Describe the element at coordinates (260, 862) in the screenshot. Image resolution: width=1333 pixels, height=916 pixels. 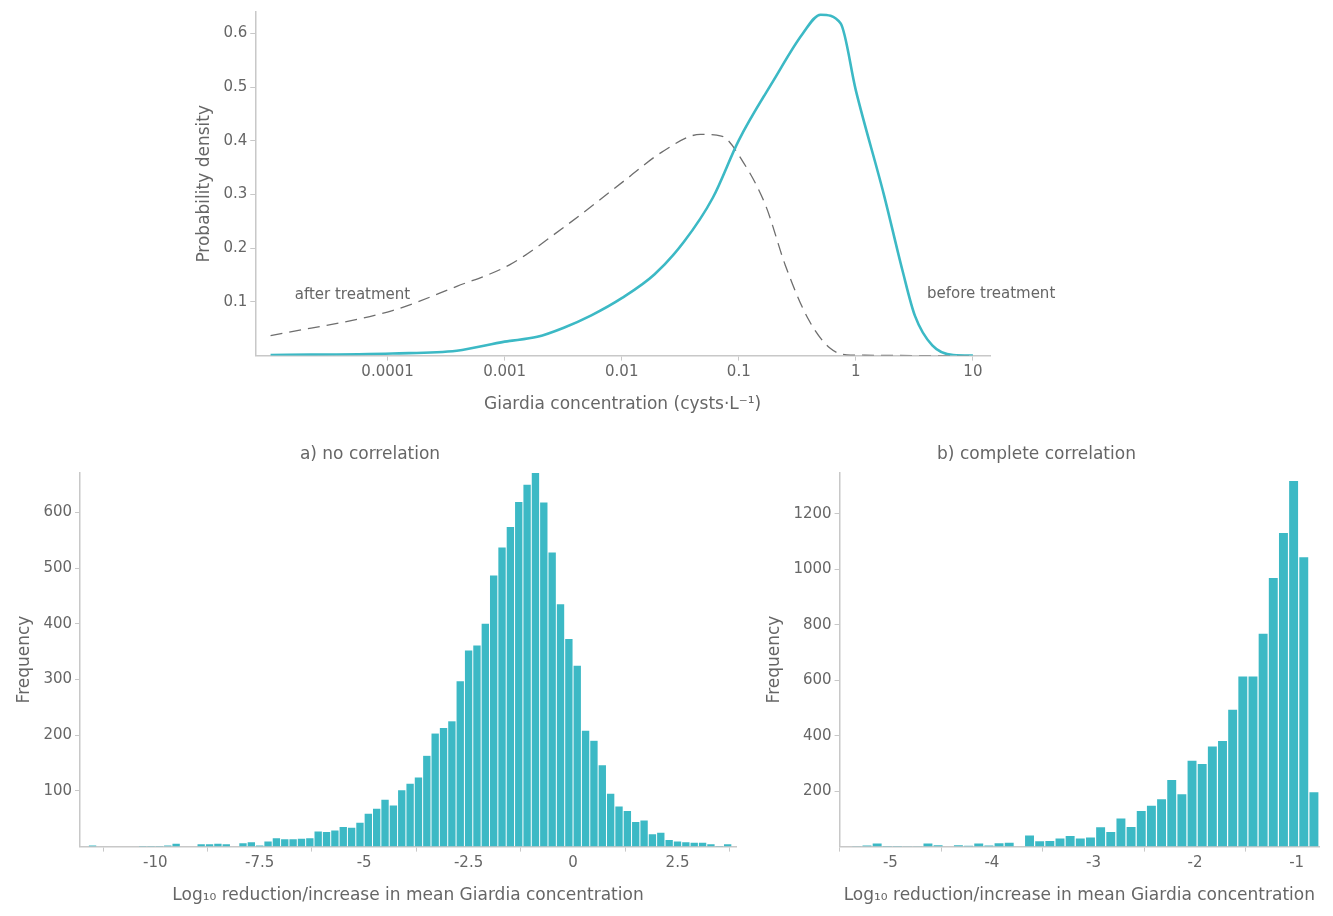
I see `x-tick-label: -7.5` at that location.